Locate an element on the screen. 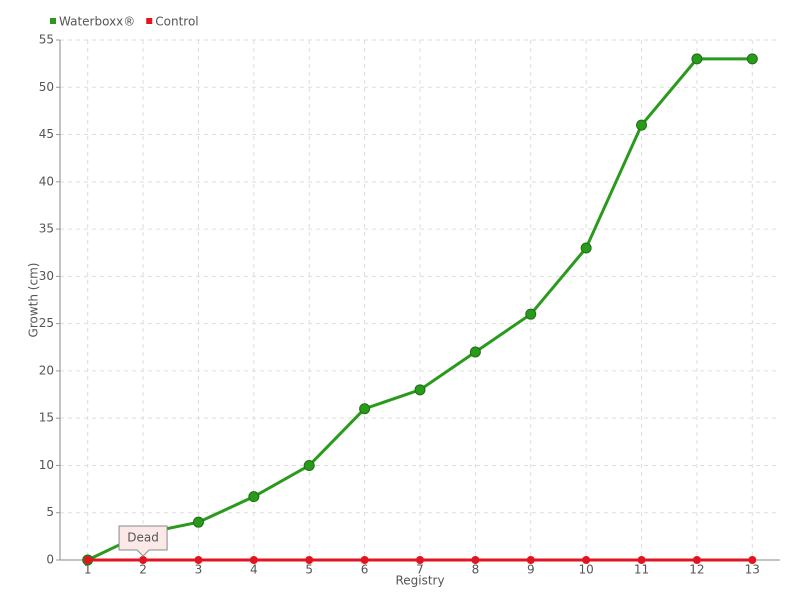  x-tick-label: 6 is located at coordinates (365, 570).